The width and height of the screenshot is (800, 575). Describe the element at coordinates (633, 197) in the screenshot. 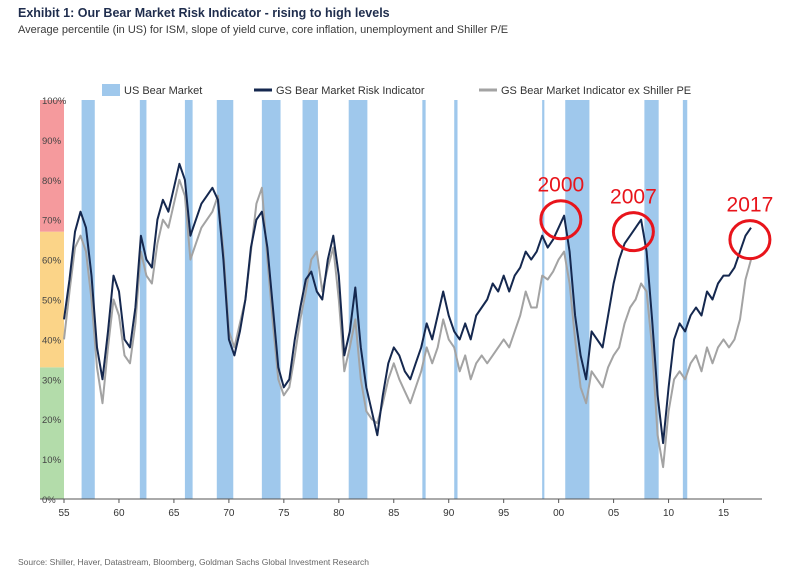

I see `annotation-label: 2007` at that location.